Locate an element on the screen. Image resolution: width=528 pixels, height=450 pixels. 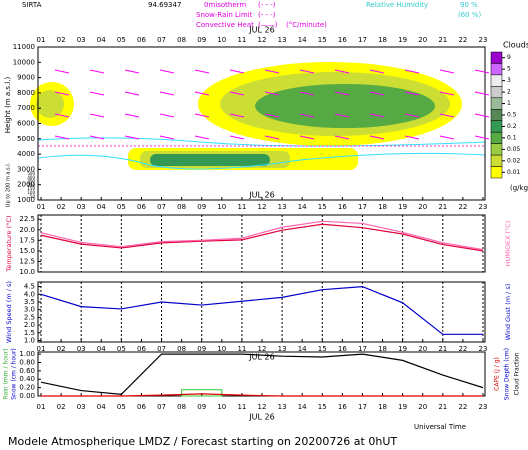
footer-axis: Universal Time is located at coordinates (440, 427).